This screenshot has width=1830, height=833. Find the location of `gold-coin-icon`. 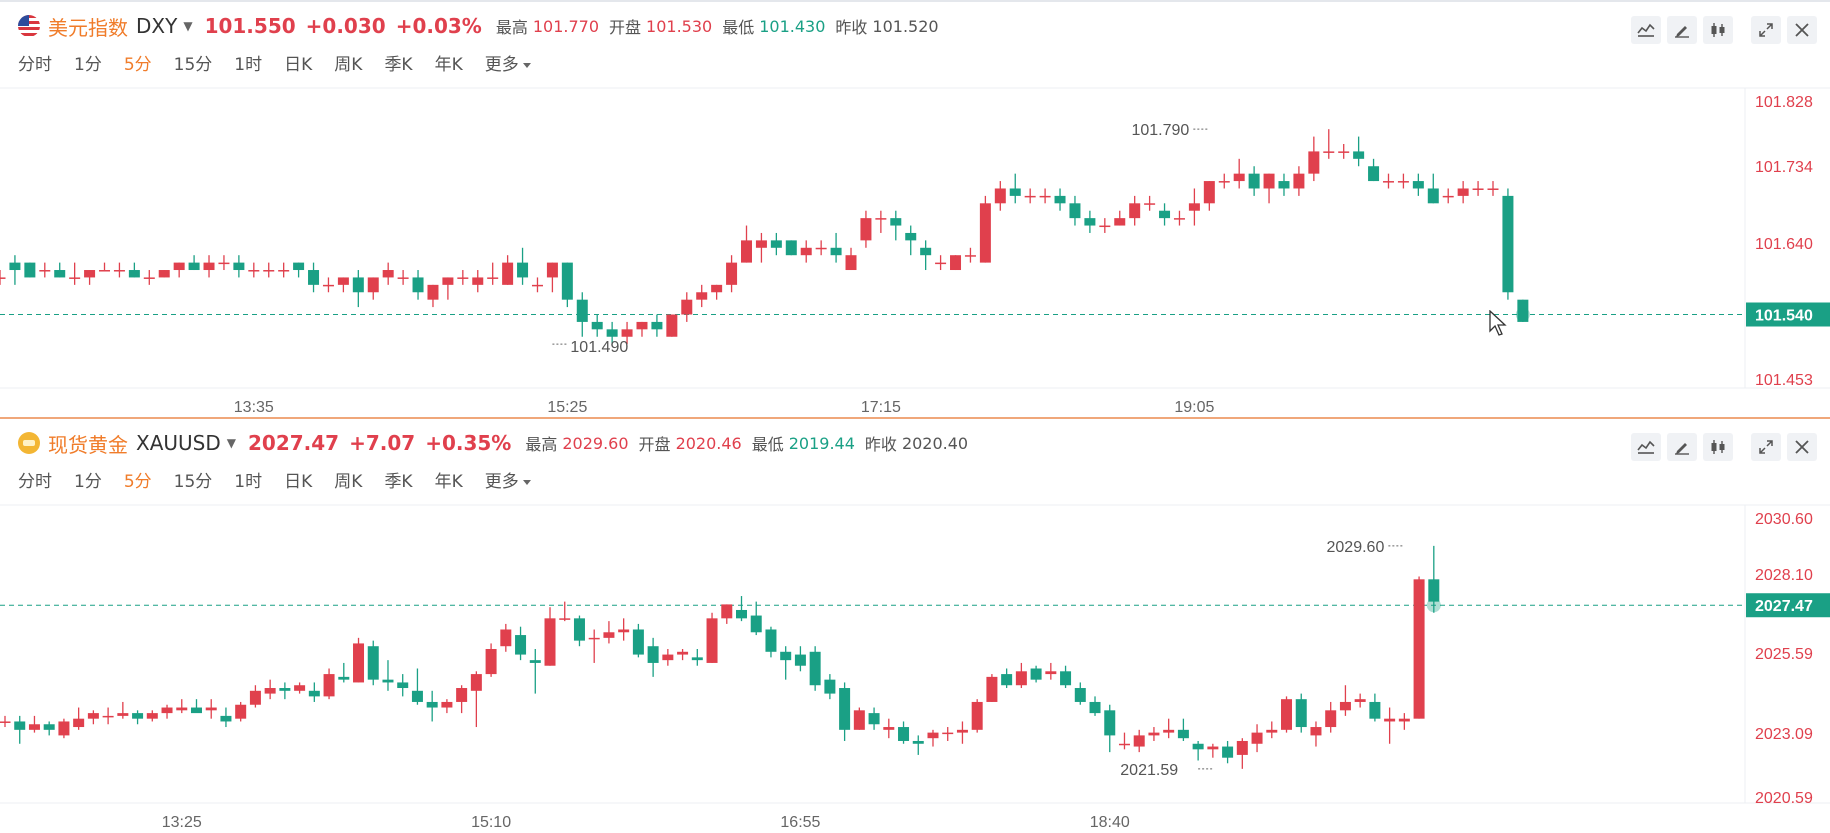

gold-coin-icon is located at coordinates (29, 443).